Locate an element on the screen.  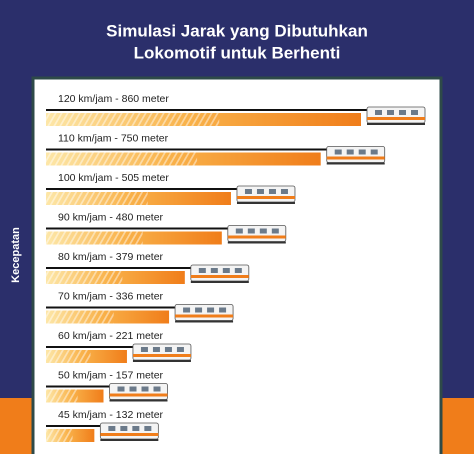
bar-label: 45 km/jam - 132 meter is located at coordinates (111, 415).